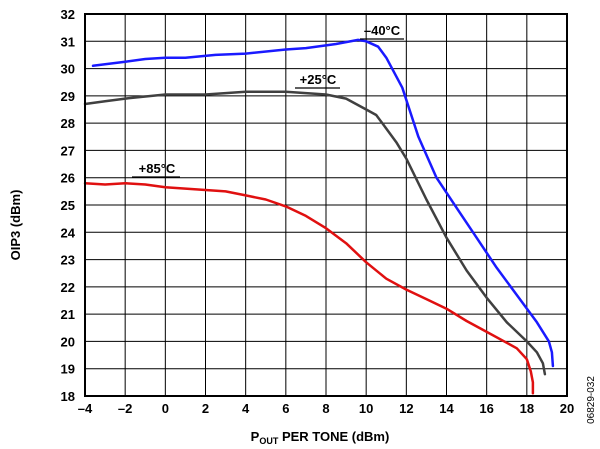 Image resolution: width=600 pixels, height=449 pixels. Describe the element at coordinates (68, 314) in the screenshot. I see `y-tick-label: 21` at that location.